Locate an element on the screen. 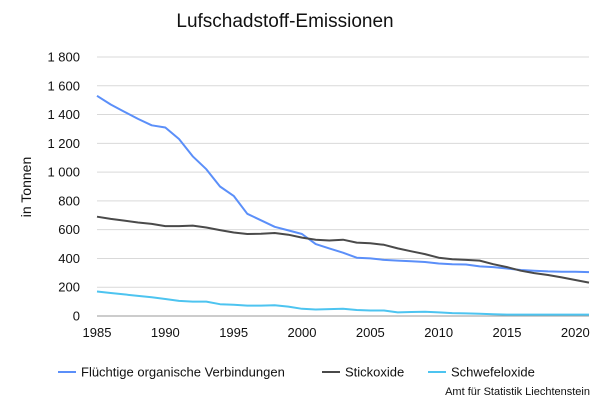  x-tick-label: 2010 is located at coordinates (438, 332).